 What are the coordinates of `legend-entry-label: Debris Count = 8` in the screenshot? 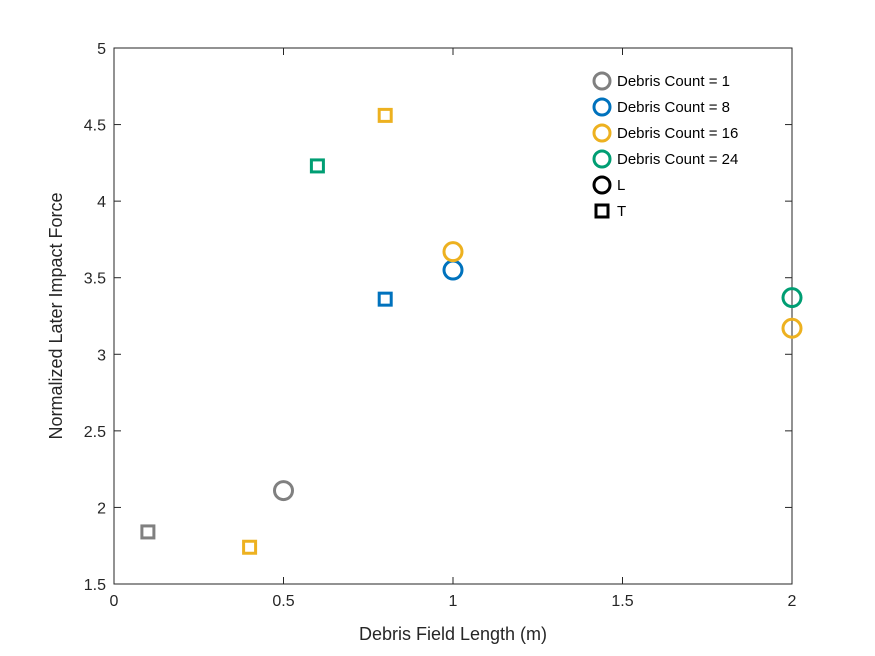 It's located at (673, 107).